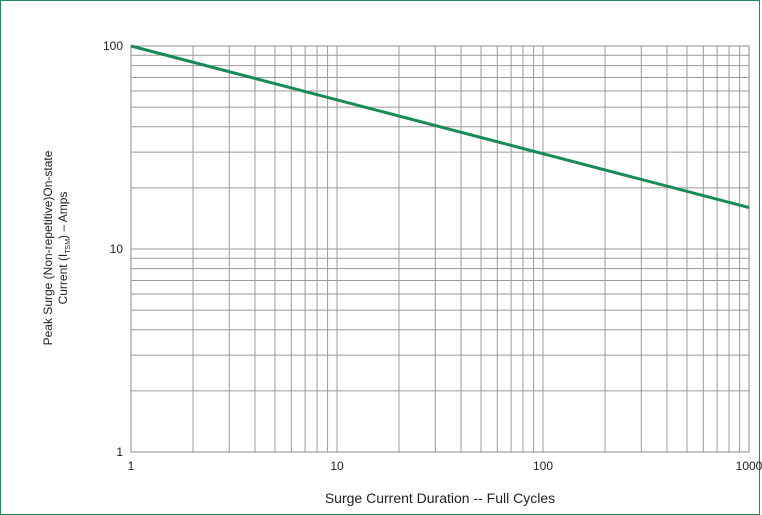 The height and width of the screenshot is (515, 762). What do you see at coordinates (63, 279) in the screenshot?
I see `y-axis-title-prefix: Current (I` at bounding box center [63, 279].